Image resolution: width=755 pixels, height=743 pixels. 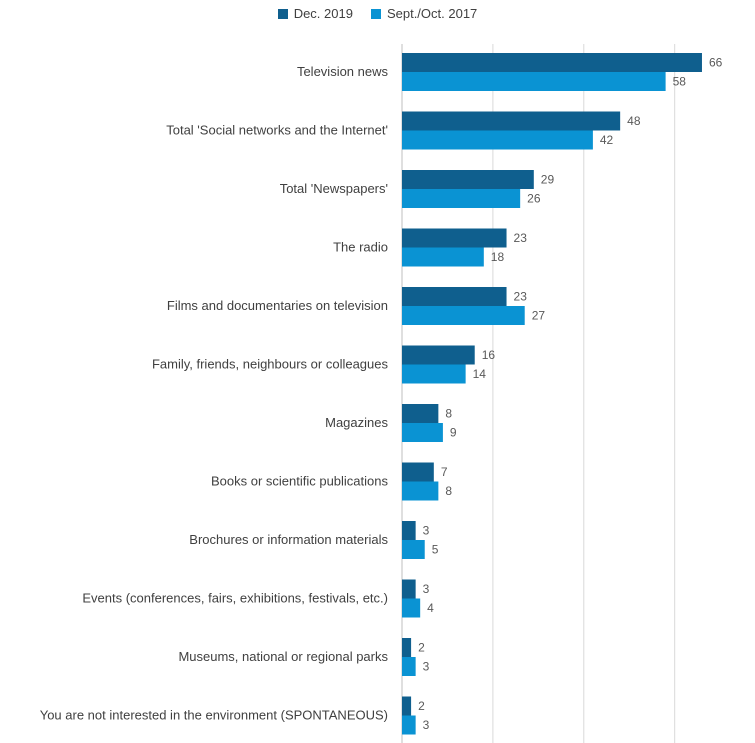 I want to click on legend: Dec. 2019 Sept./Oct. 2017, so click(x=377, y=13).